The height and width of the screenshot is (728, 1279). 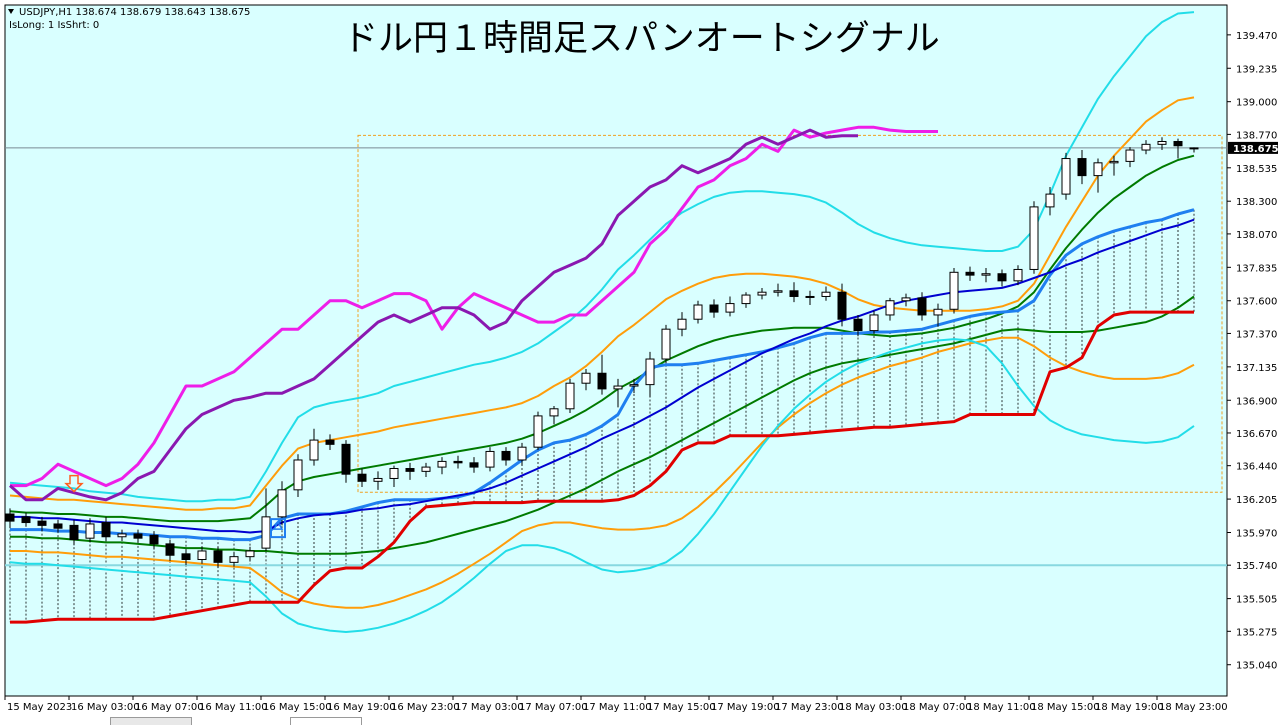 I want to click on y-tick-label: 135.740, so click(x=1256, y=566).